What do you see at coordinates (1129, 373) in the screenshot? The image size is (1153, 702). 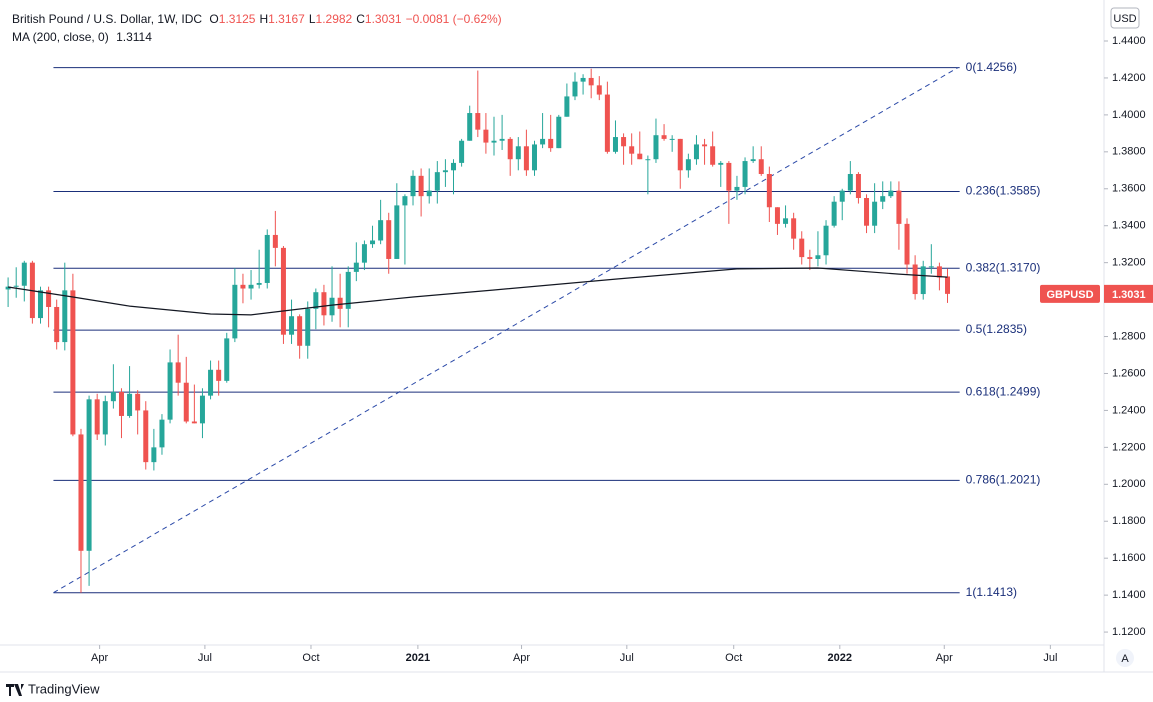 I see `y-tick-label: 1.2600` at bounding box center [1129, 373].